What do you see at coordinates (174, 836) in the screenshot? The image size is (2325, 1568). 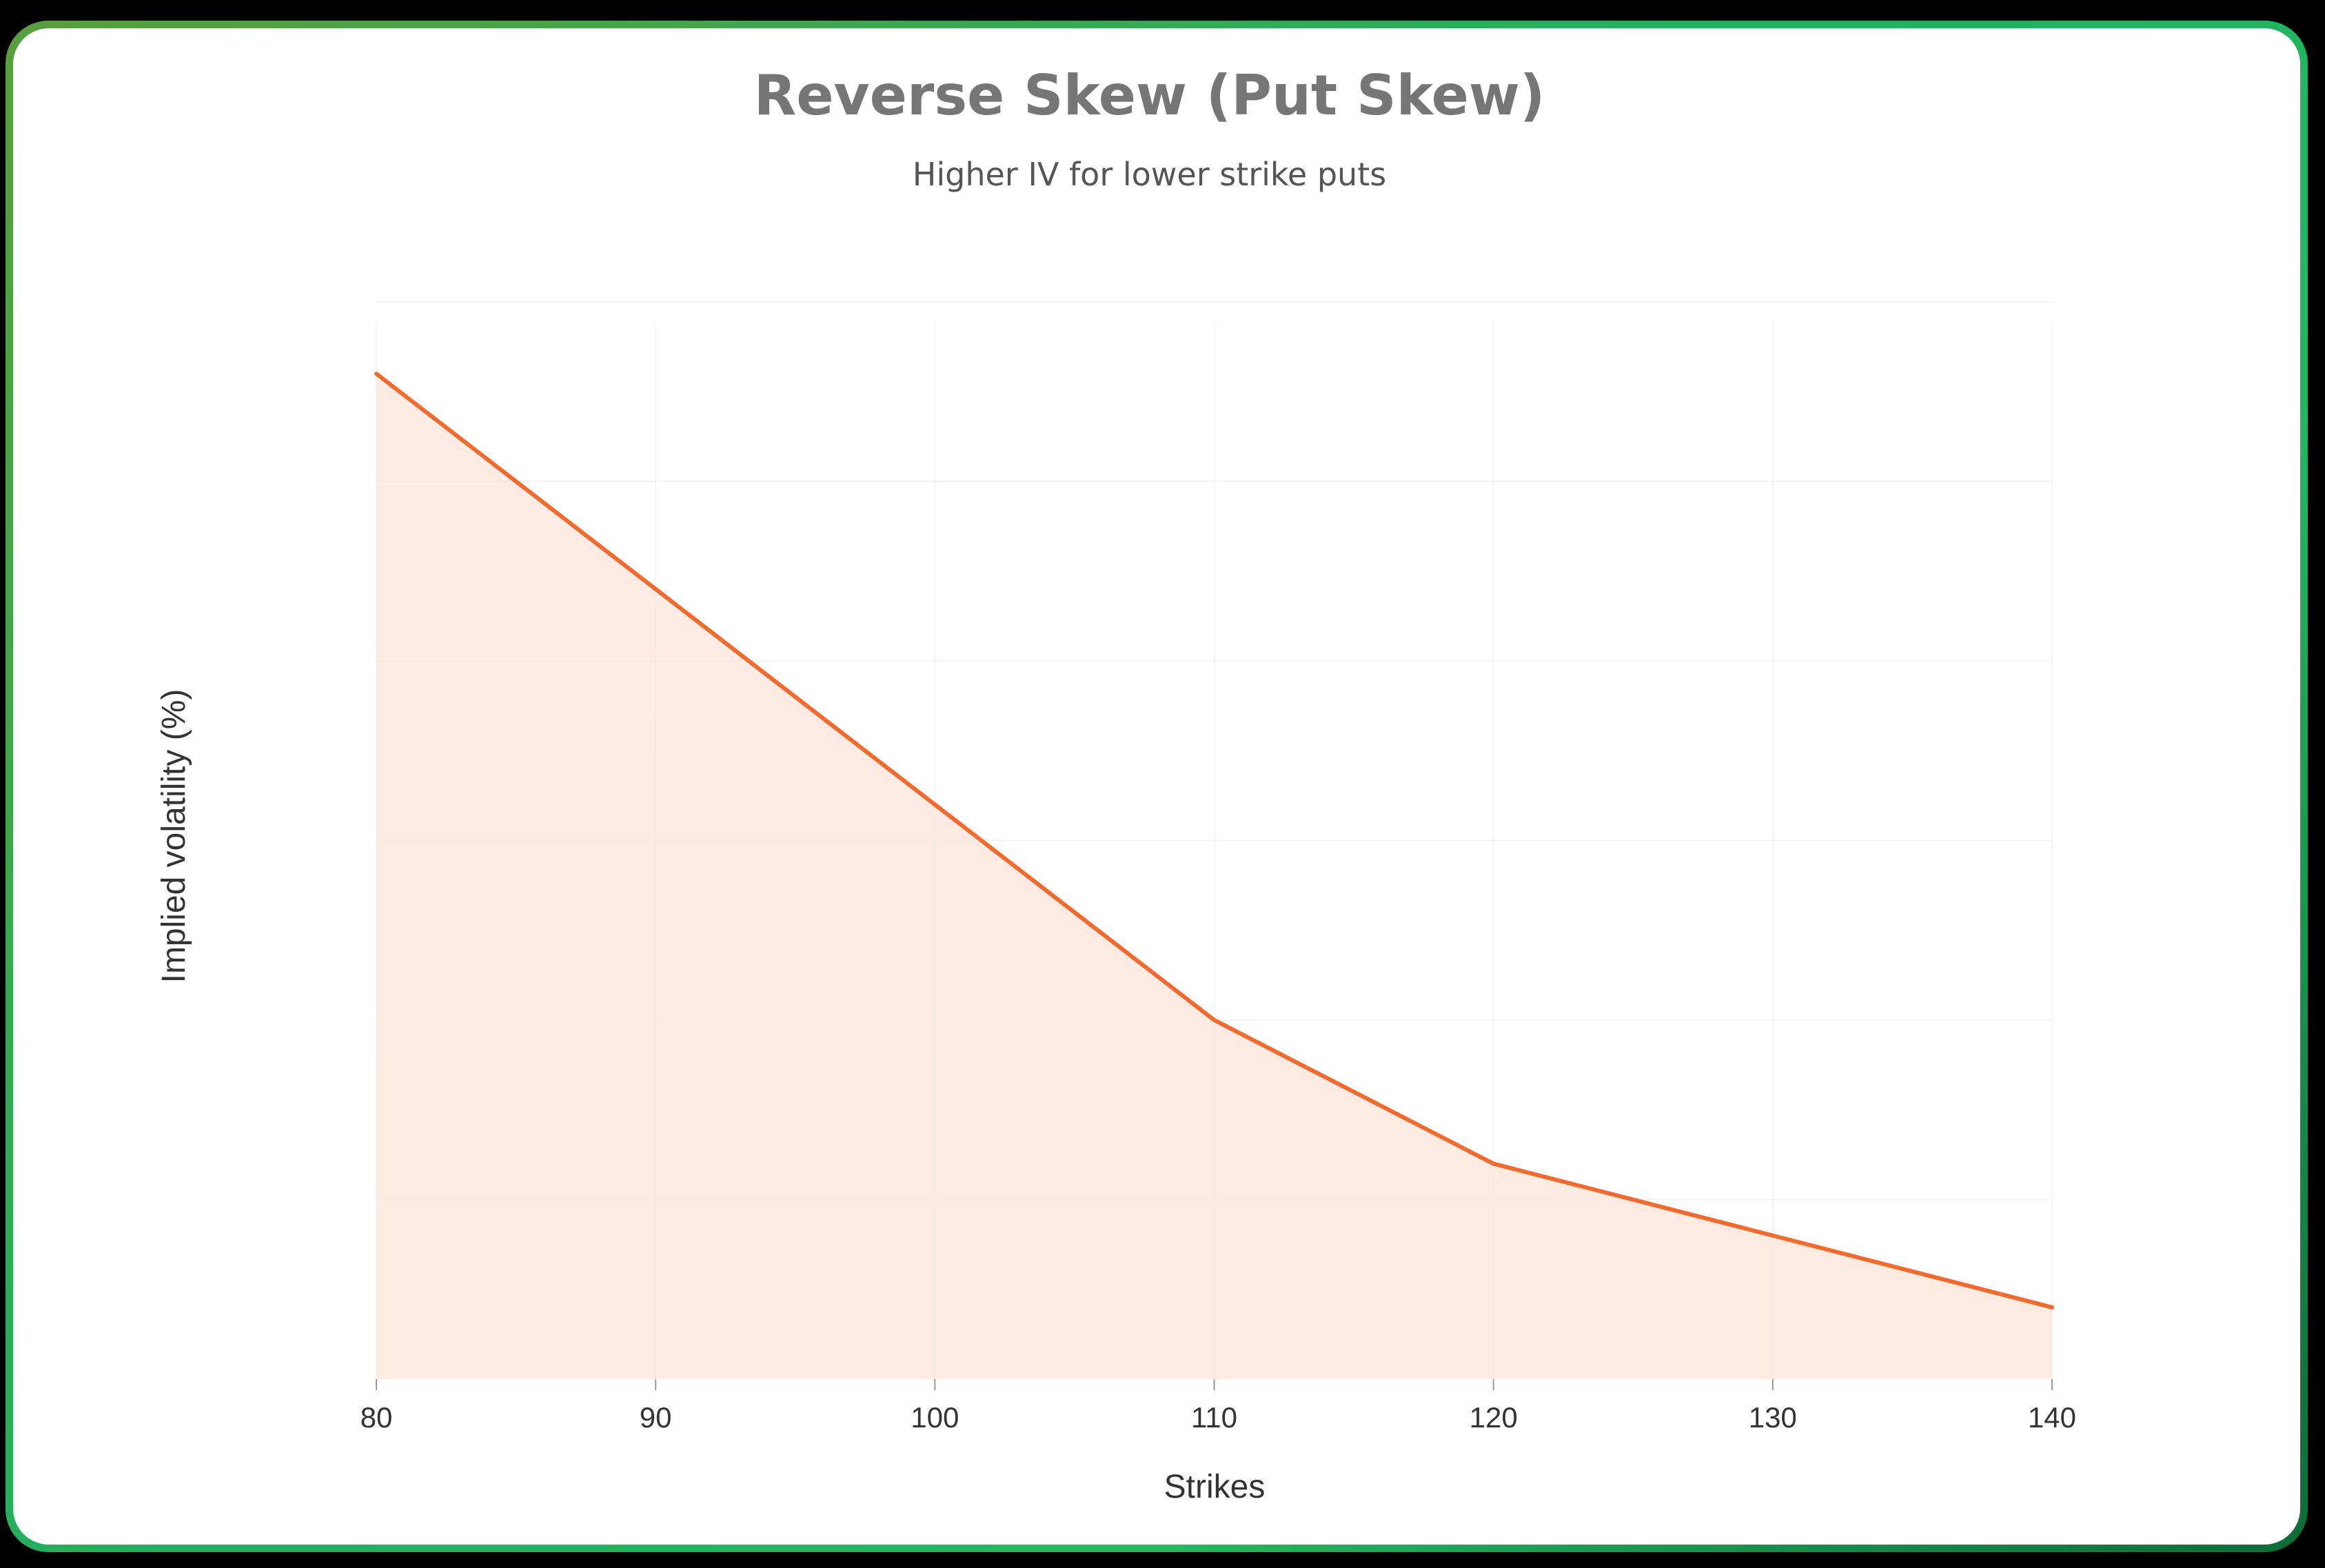 I see `y-axis-title: Implied volatility (%)` at bounding box center [174, 836].